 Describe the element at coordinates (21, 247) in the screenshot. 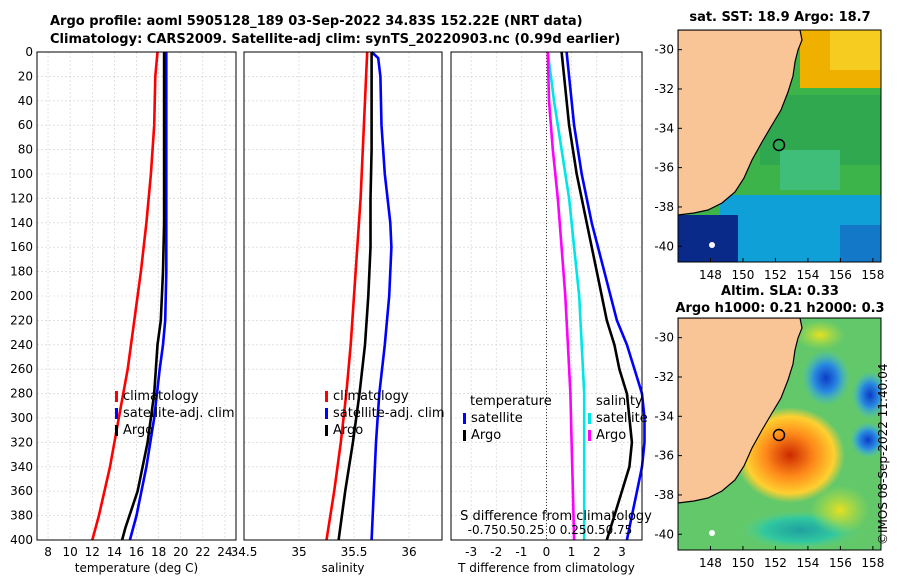

I see `depth-tick-label: 160` at that location.